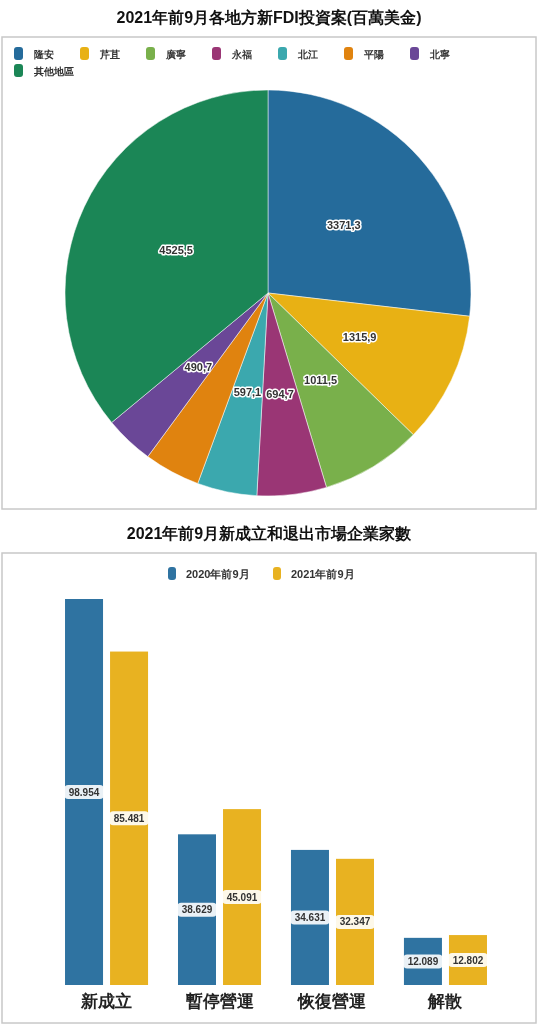  I want to click on legend-label: 2021年前9月, so click(323, 574).